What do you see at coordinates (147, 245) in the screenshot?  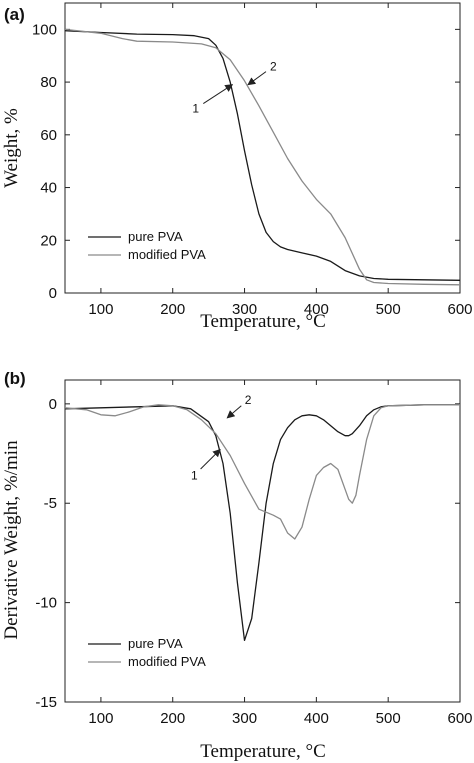 I see `panel-a-legend: pure PVA modified PVA` at bounding box center [147, 245].